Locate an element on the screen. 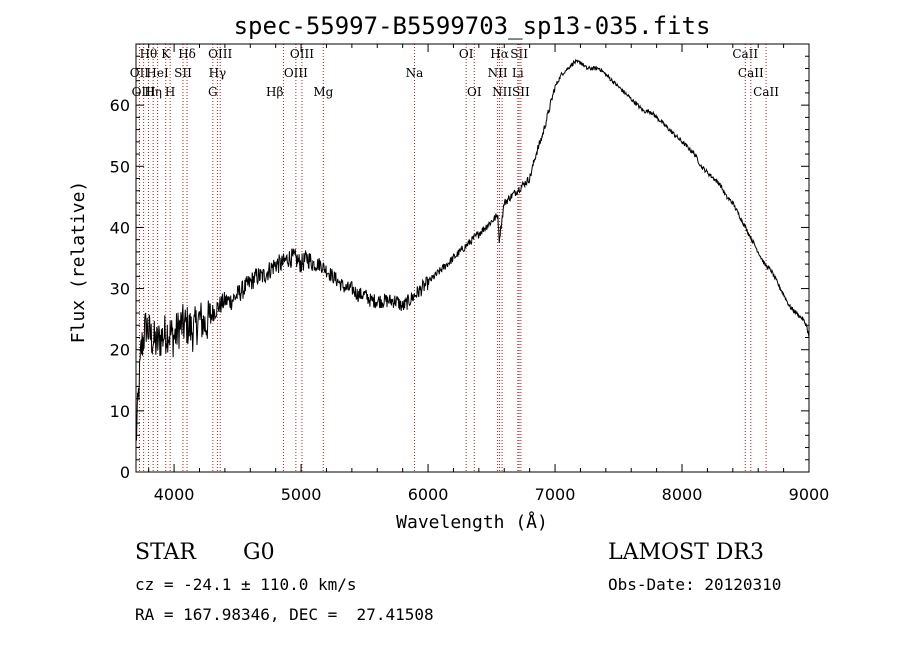 This screenshot has width=900, height=649. marker-label: Mg is located at coordinates (323, 92).